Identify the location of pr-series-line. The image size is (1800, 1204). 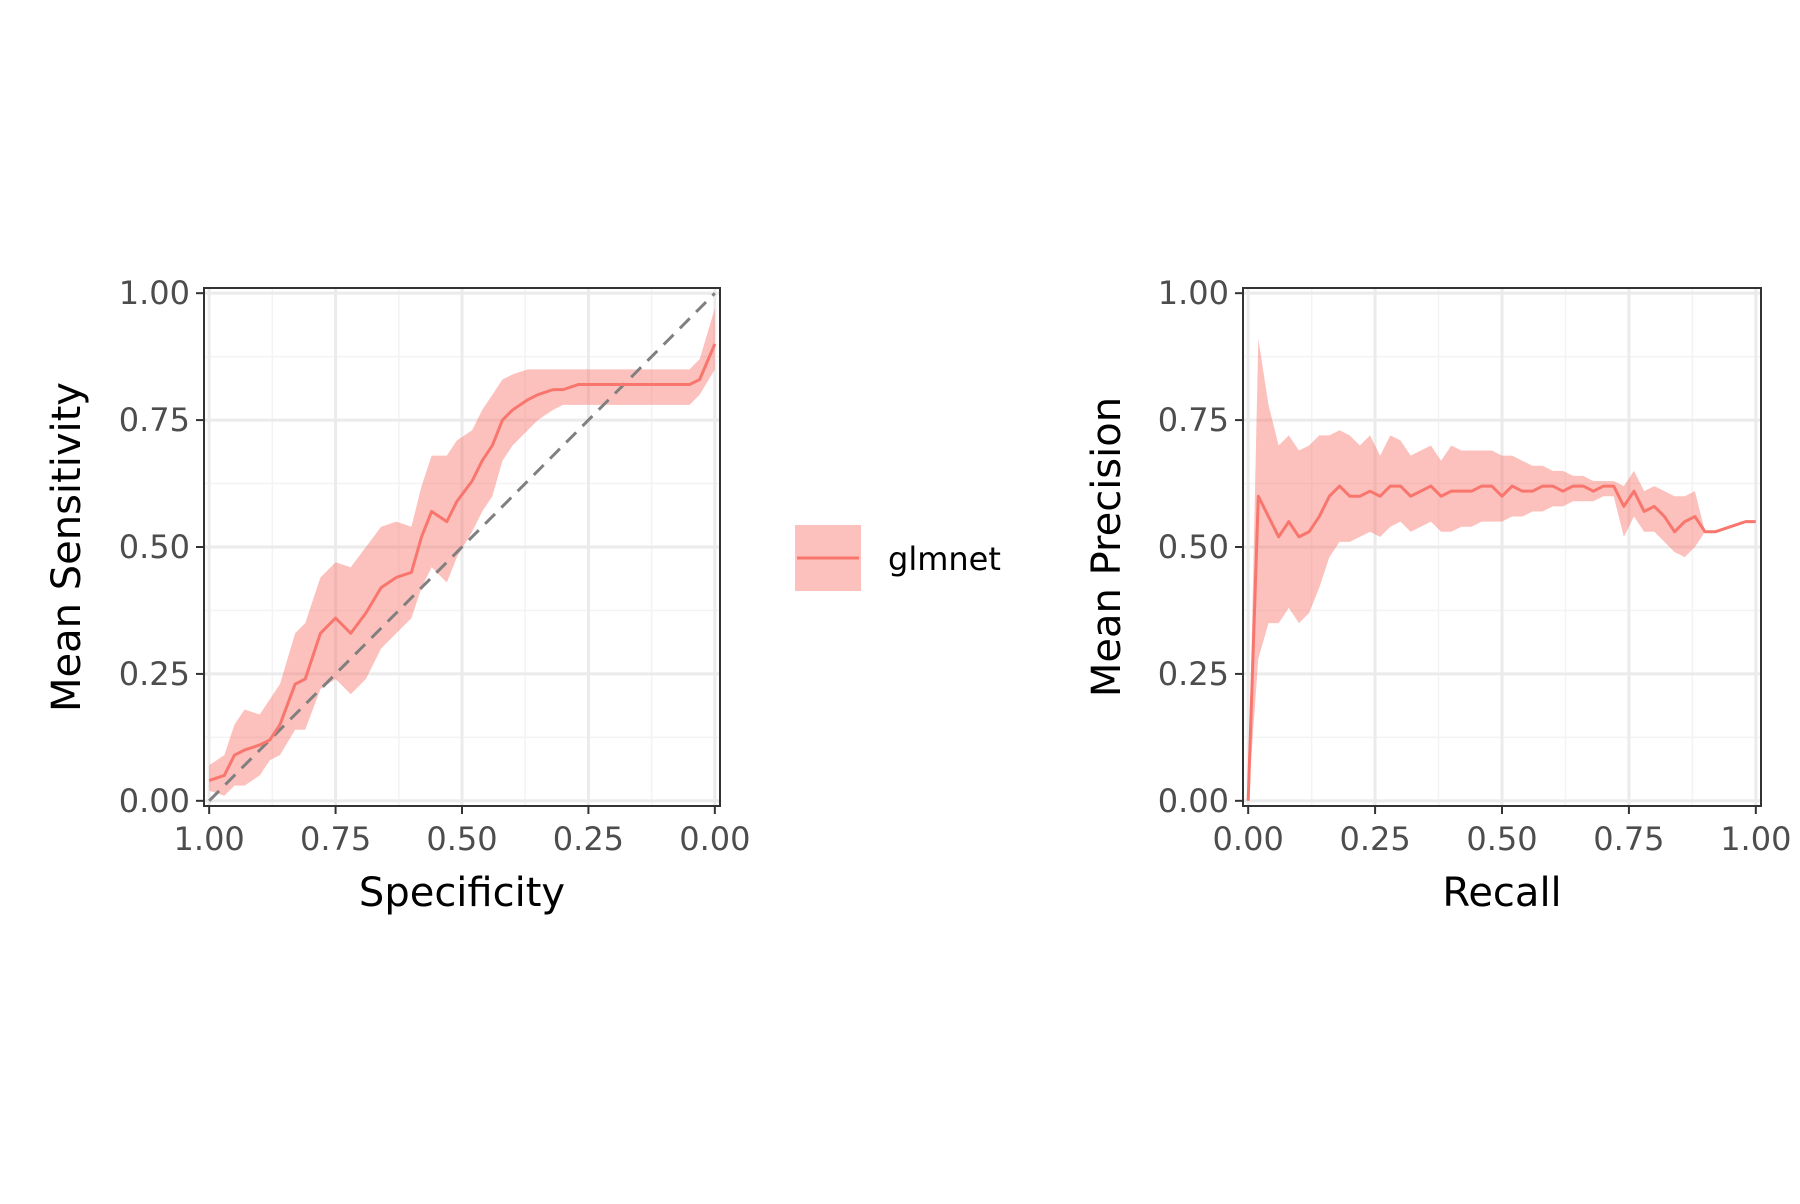
(1501, 642).